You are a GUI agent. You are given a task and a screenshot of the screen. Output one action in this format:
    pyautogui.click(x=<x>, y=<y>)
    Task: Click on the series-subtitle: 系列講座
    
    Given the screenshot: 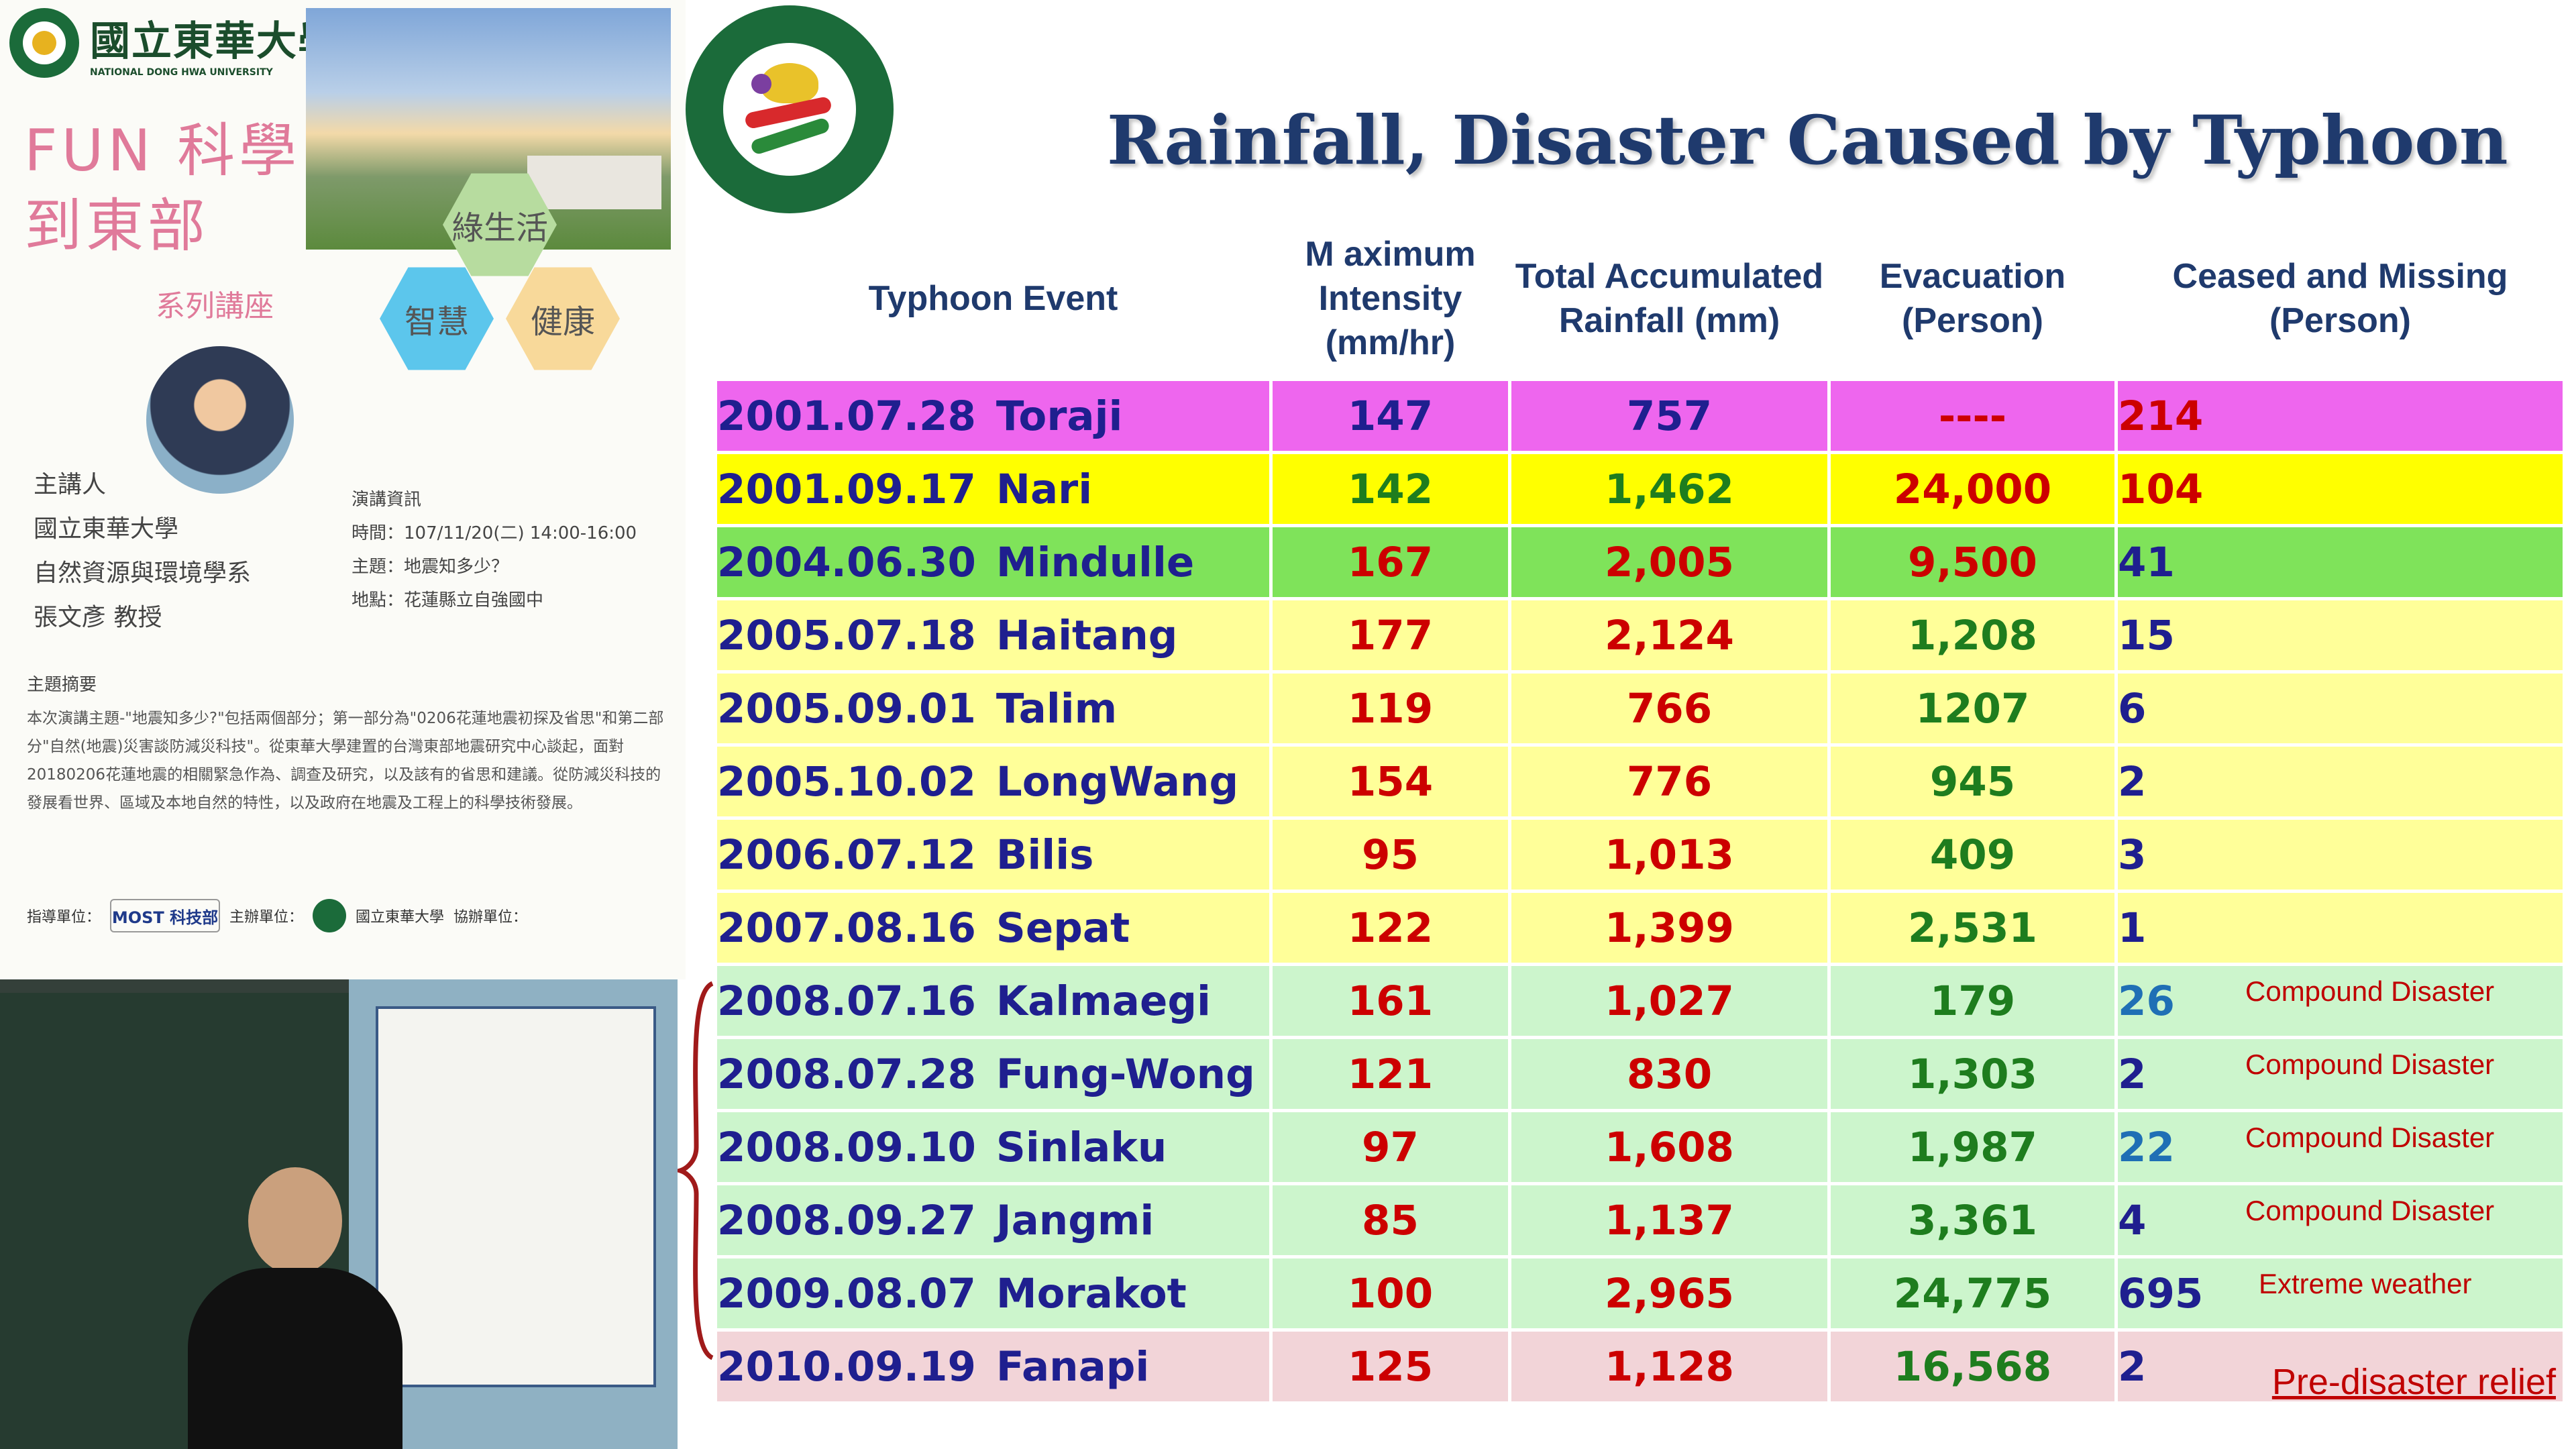 What is the action you would take?
    pyautogui.click(x=215, y=306)
    